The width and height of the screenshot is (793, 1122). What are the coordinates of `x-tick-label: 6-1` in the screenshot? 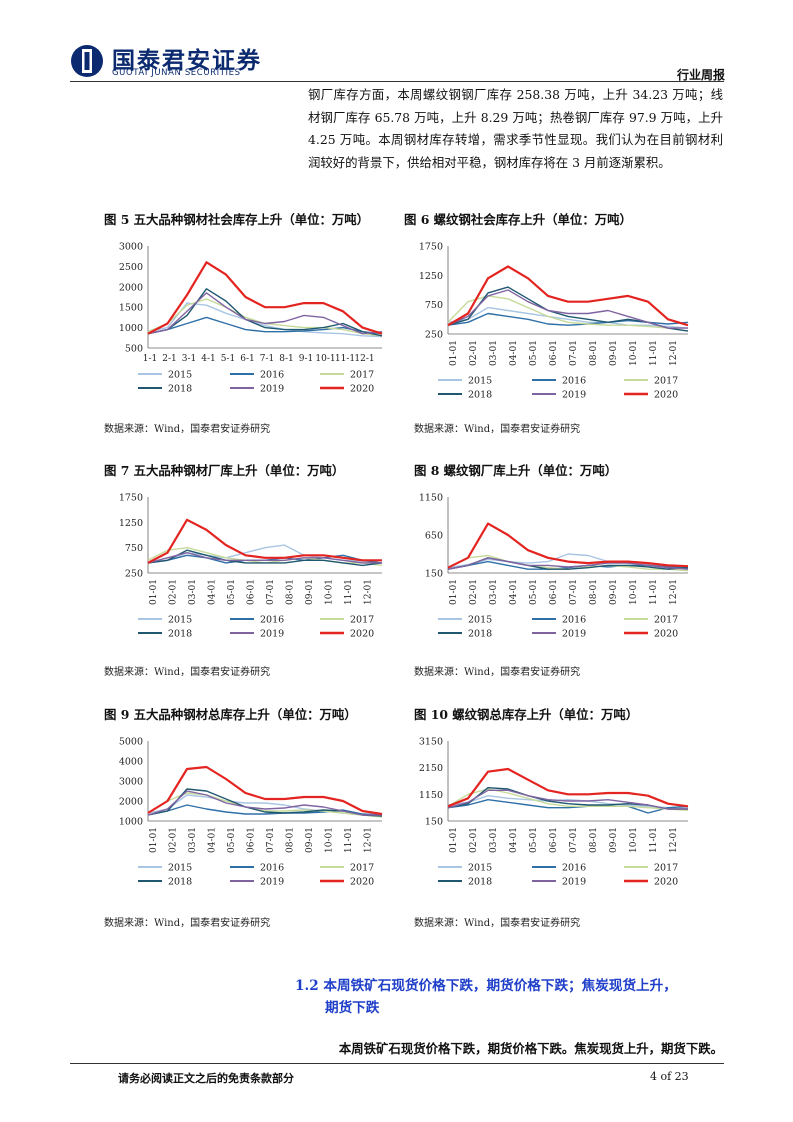 It's located at (247, 359).